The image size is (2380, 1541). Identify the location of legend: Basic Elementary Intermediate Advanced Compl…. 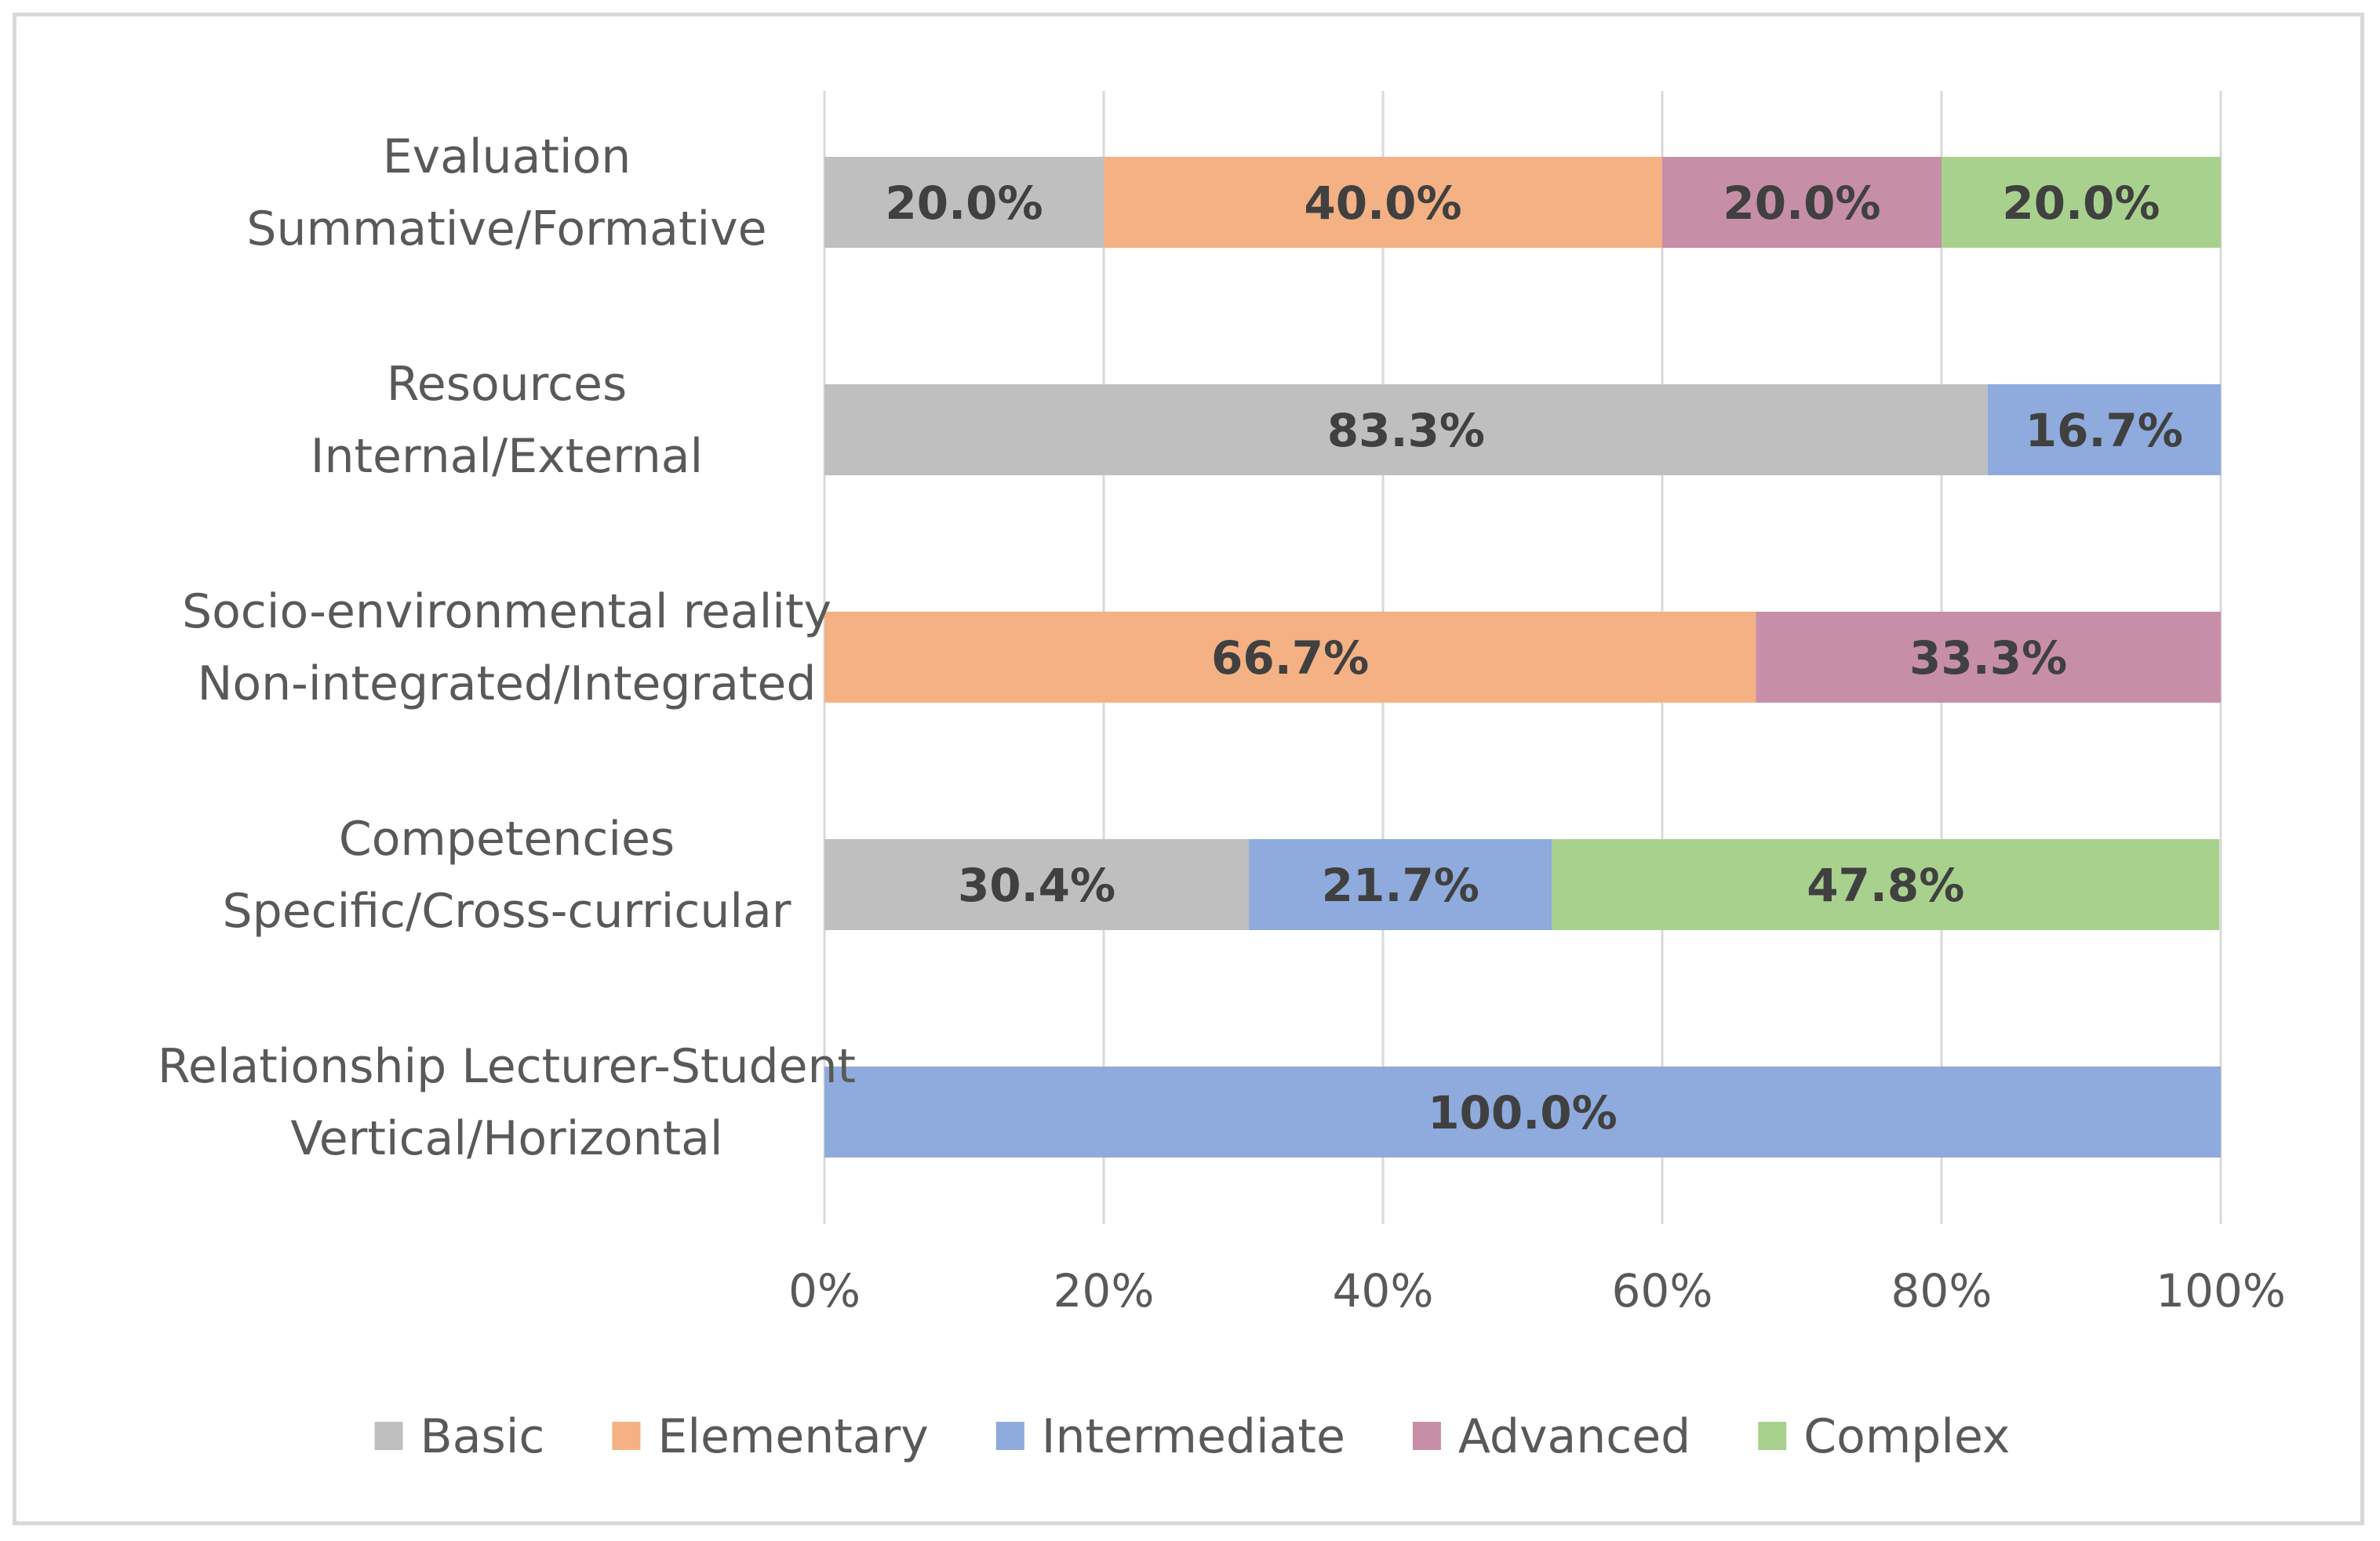
(1192, 1436).